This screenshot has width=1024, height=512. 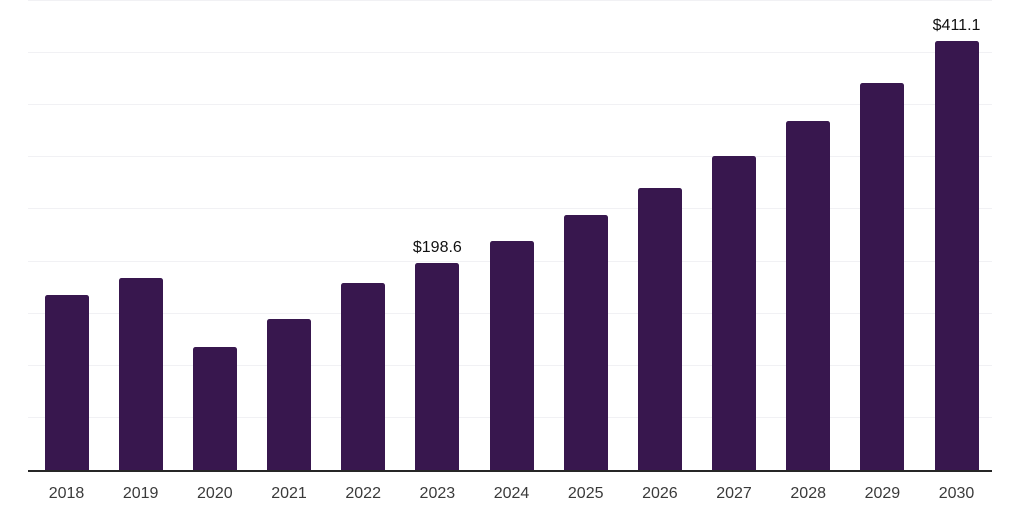 What do you see at coordinates (289, 493) in the screenshot?
I see `x-axis-label-2021: 2021` at bounding box center [289, 493].